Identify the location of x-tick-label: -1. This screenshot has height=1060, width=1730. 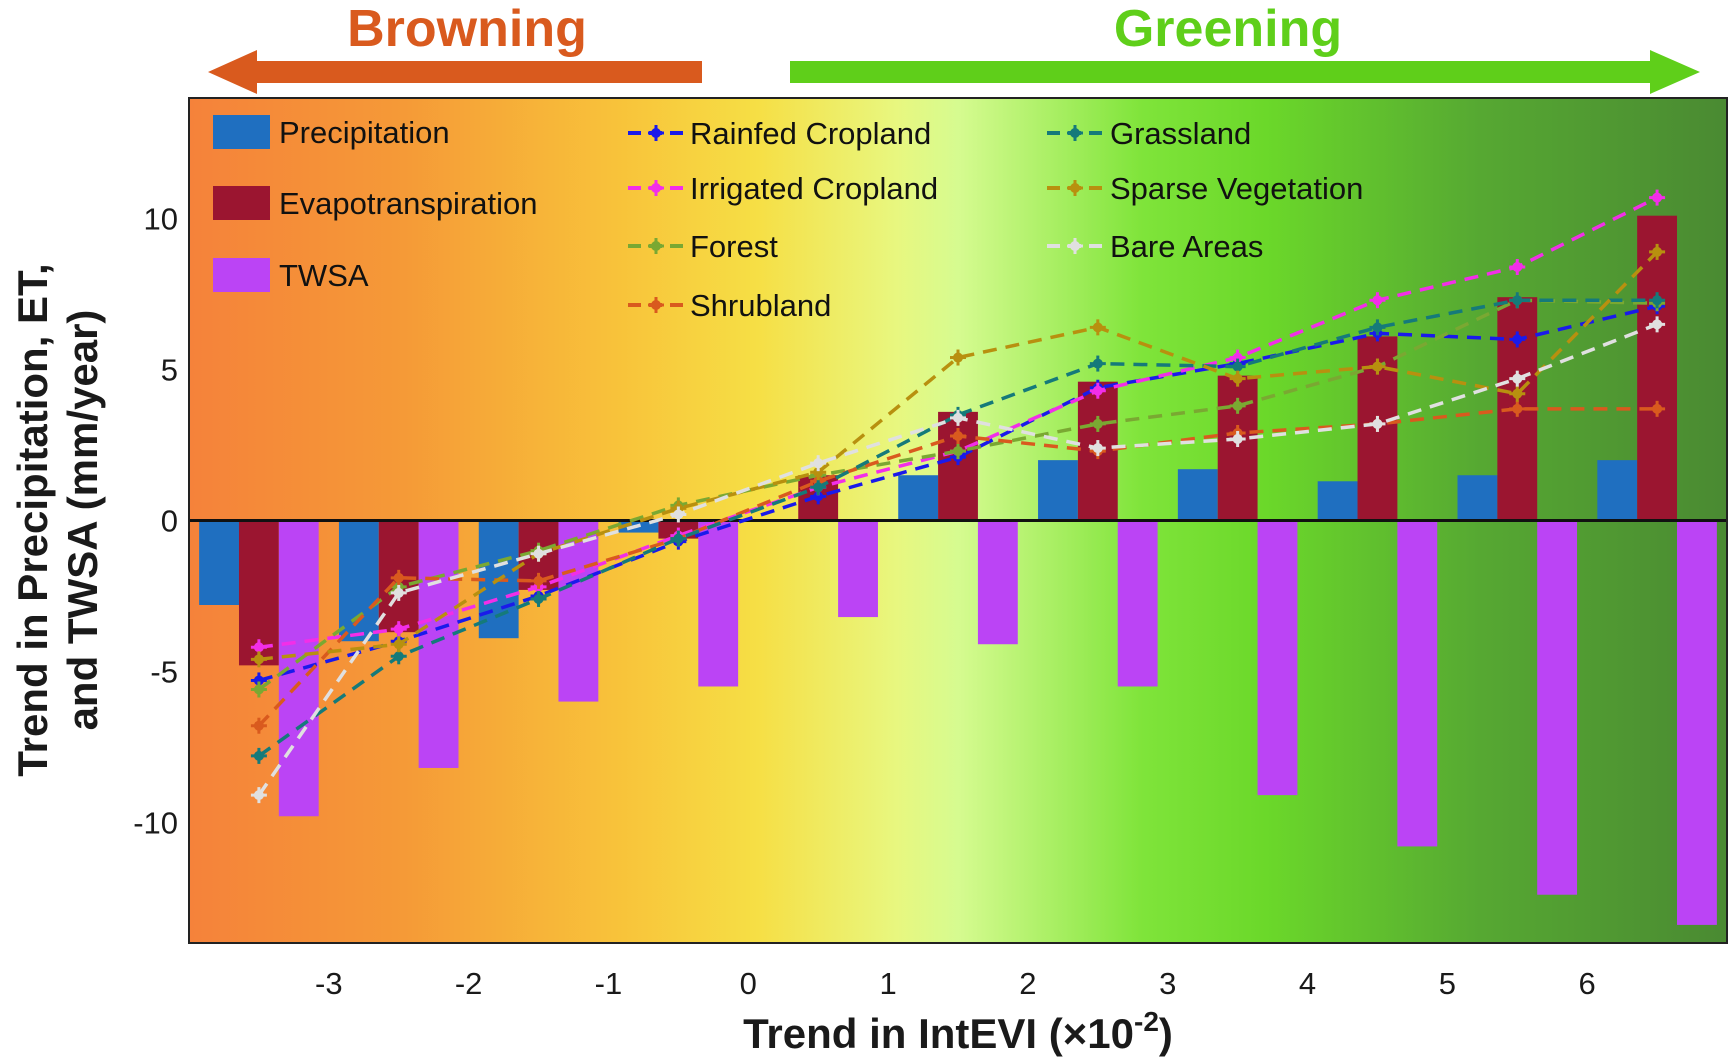
(609, 983).